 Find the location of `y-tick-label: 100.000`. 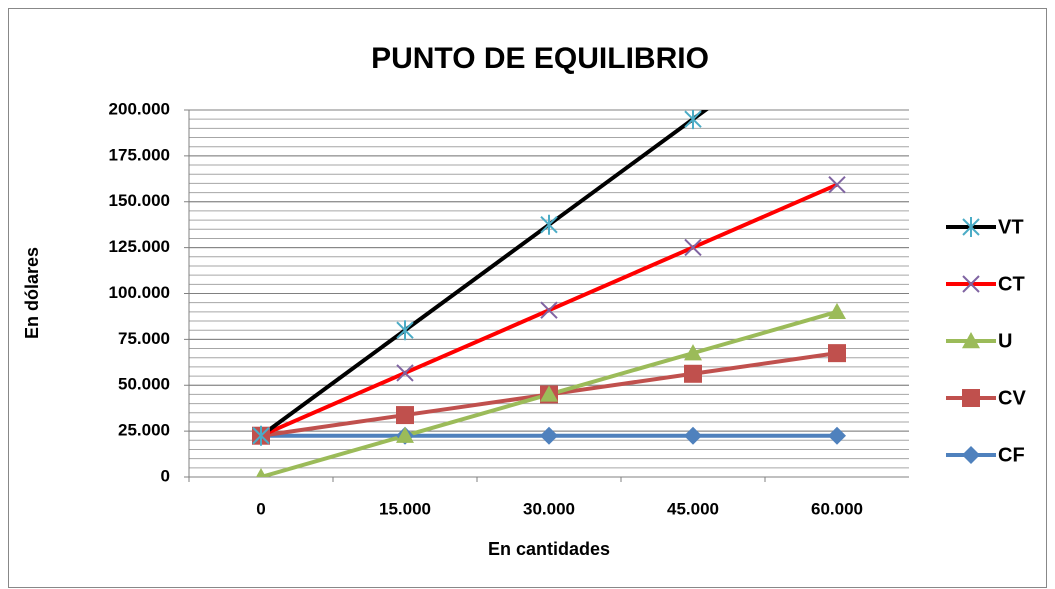

y-tick-label: 100.000 is located at coordinates (139, 292).